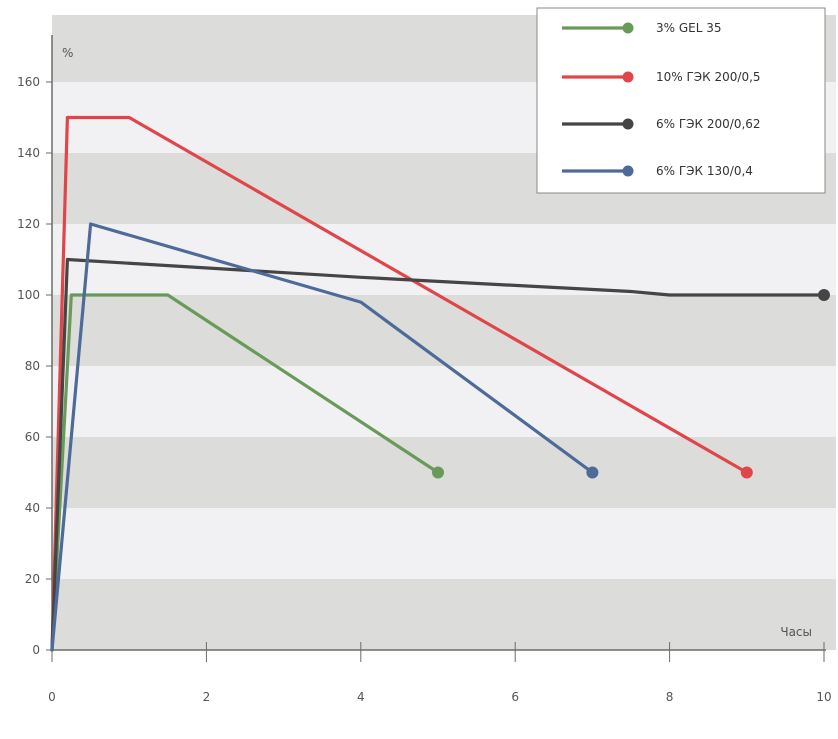 The image size is (838, 739). Describe the element at coordinates (32, 366) in the screenshot. I see `y-tick-label: 80` at that location.